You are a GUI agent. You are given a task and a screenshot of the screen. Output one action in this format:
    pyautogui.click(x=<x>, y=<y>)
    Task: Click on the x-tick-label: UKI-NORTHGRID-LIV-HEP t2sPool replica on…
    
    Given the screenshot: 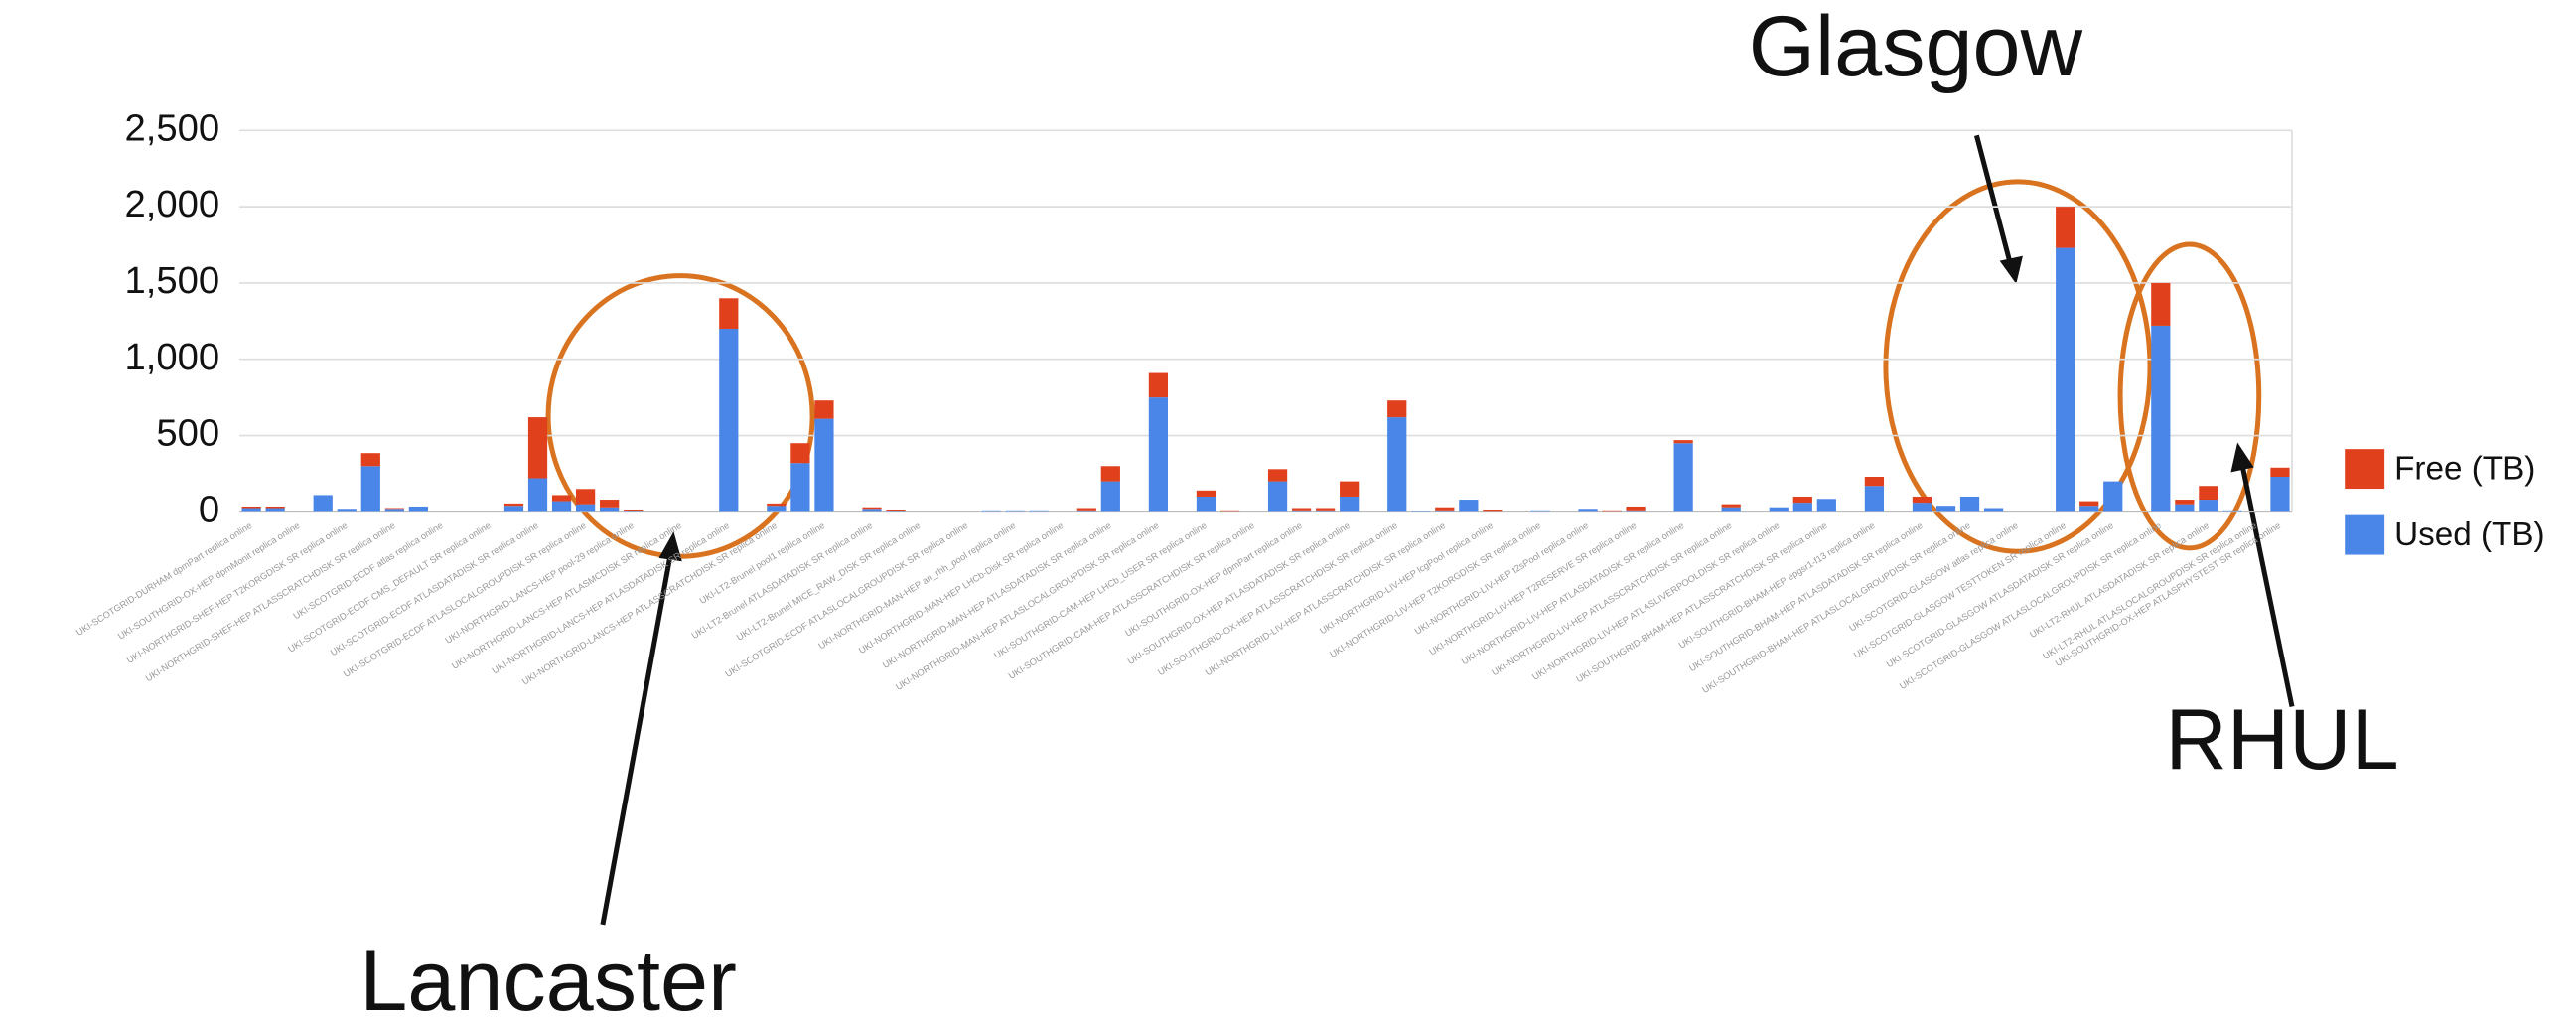 What is the action you would take?
    pyautogui.click(x=1502, y=578)
    